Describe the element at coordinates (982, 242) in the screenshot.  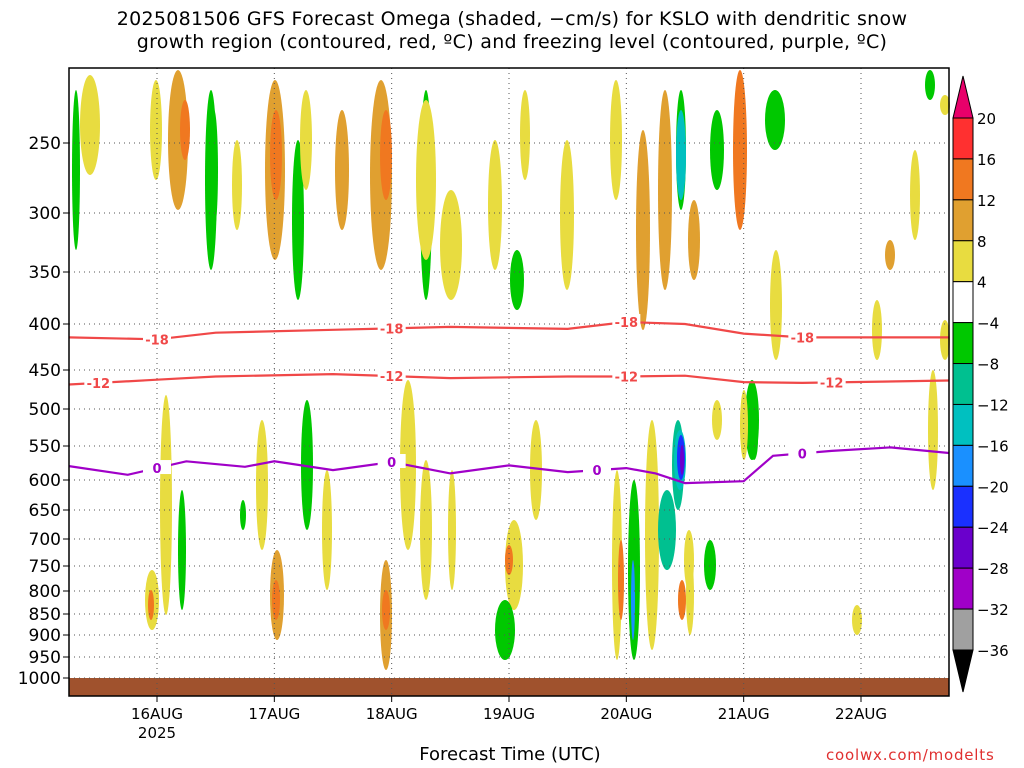
I see `colorbar-label: 8` at that location.